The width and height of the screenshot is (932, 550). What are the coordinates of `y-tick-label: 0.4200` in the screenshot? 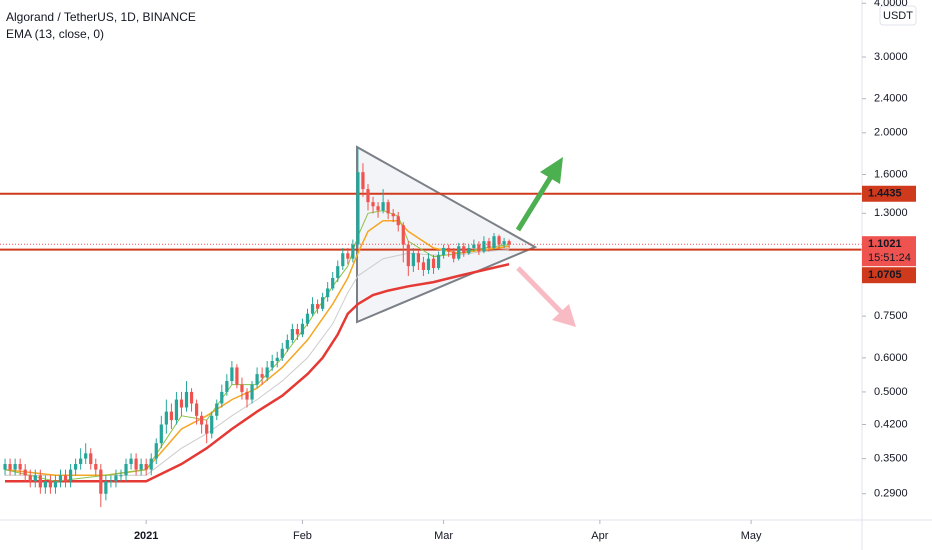 It's located at (891, 424).